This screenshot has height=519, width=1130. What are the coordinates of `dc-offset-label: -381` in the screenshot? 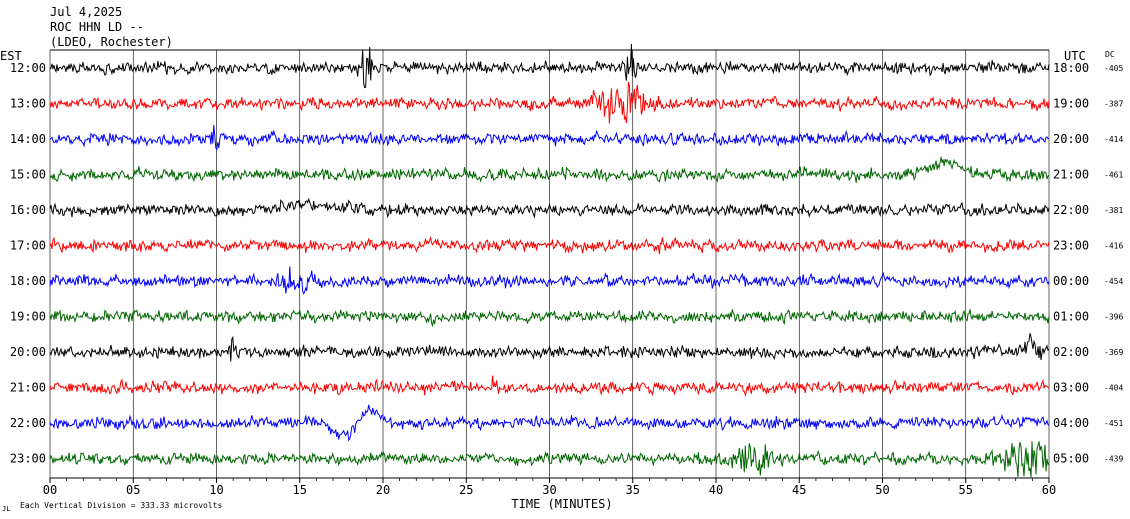 It's located at (1113, 210).